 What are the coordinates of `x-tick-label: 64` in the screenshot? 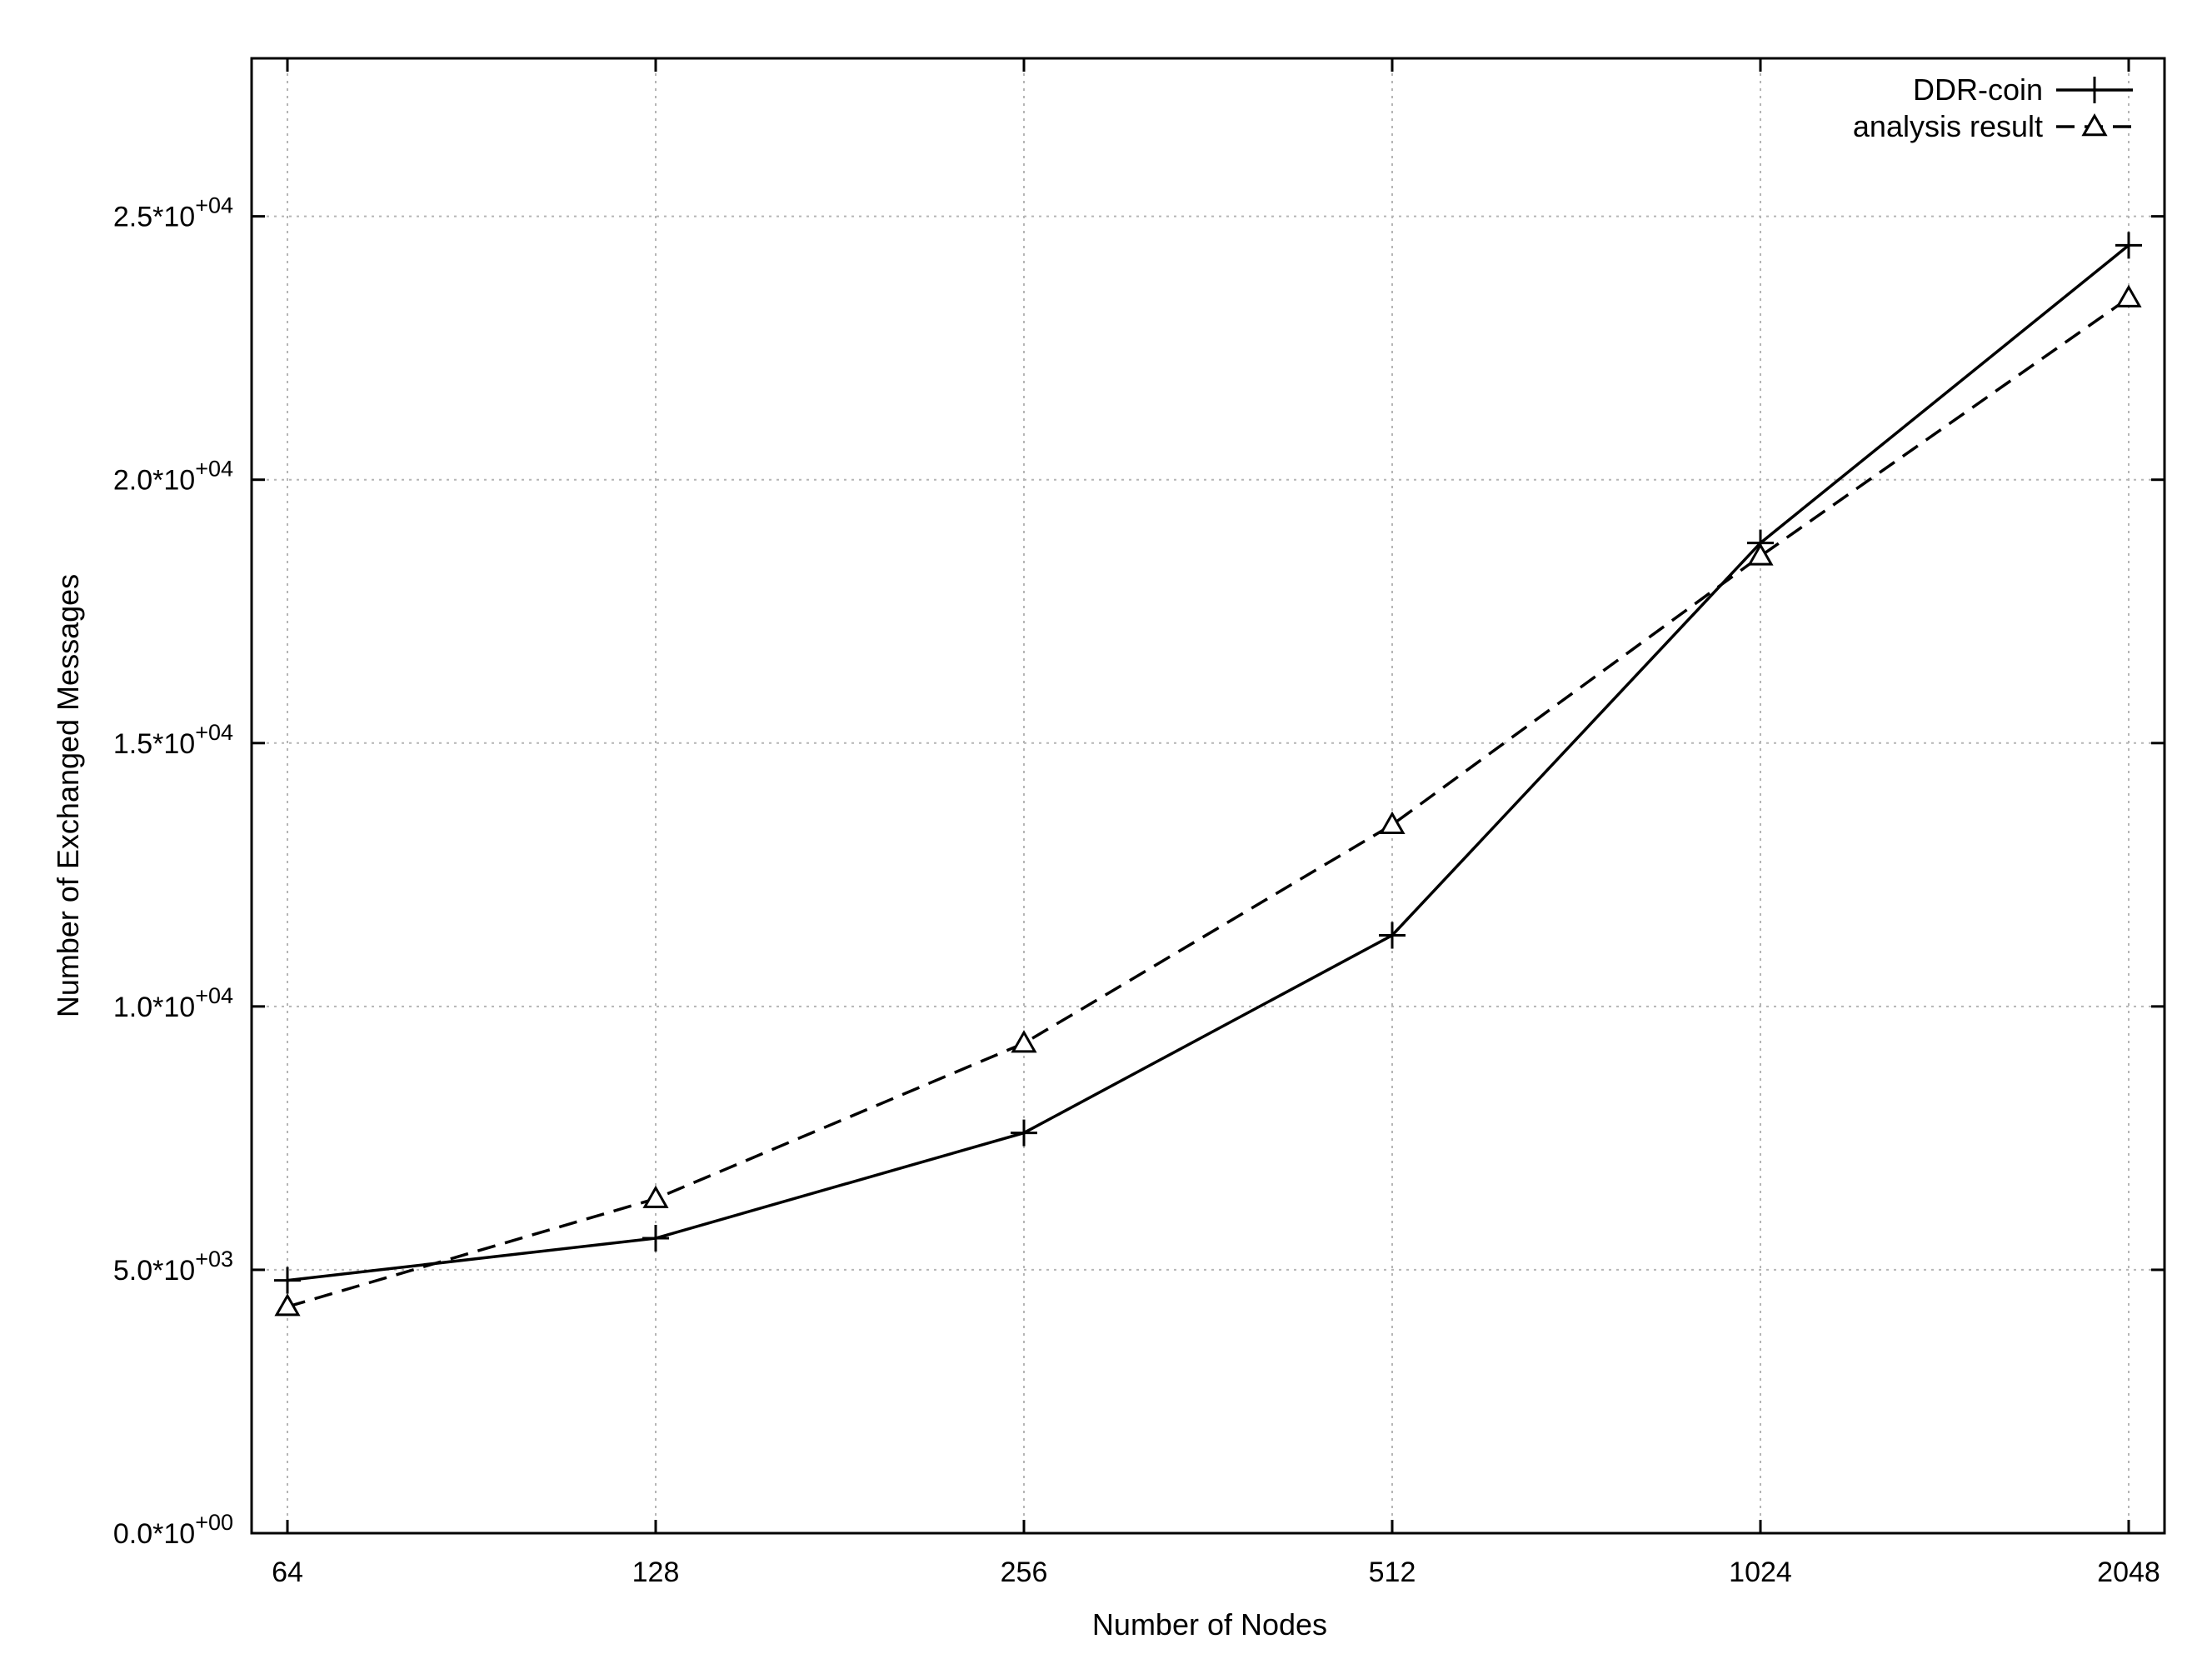 It's located at (287, 1572).